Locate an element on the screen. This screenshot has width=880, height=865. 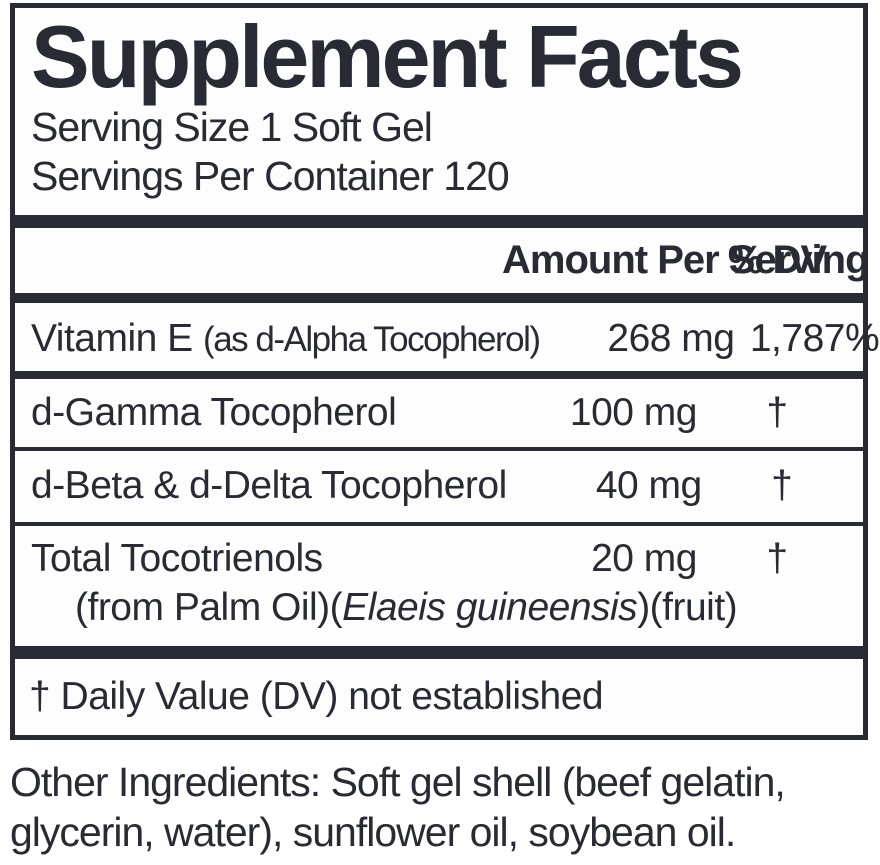
ingredient-dv: 1,787% is located at coordinates (807, 339).